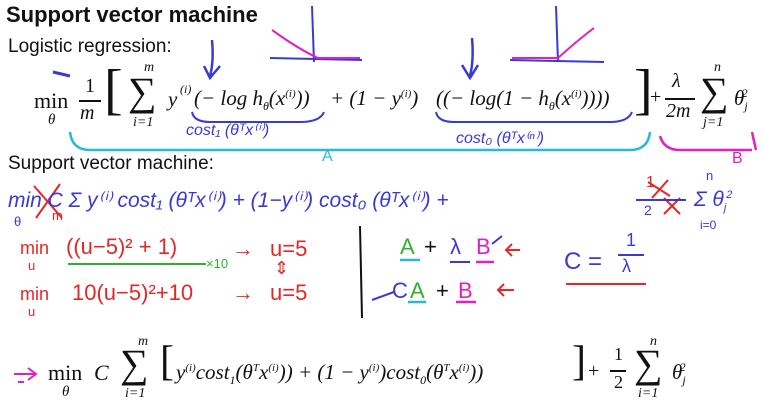 The height and width of the screenshot is (405, 763). What do you see at coordinates (365, 98) in the screenshot?
I see `one-minus-y-text: + (1 − y` at bounding box center [365, 98].